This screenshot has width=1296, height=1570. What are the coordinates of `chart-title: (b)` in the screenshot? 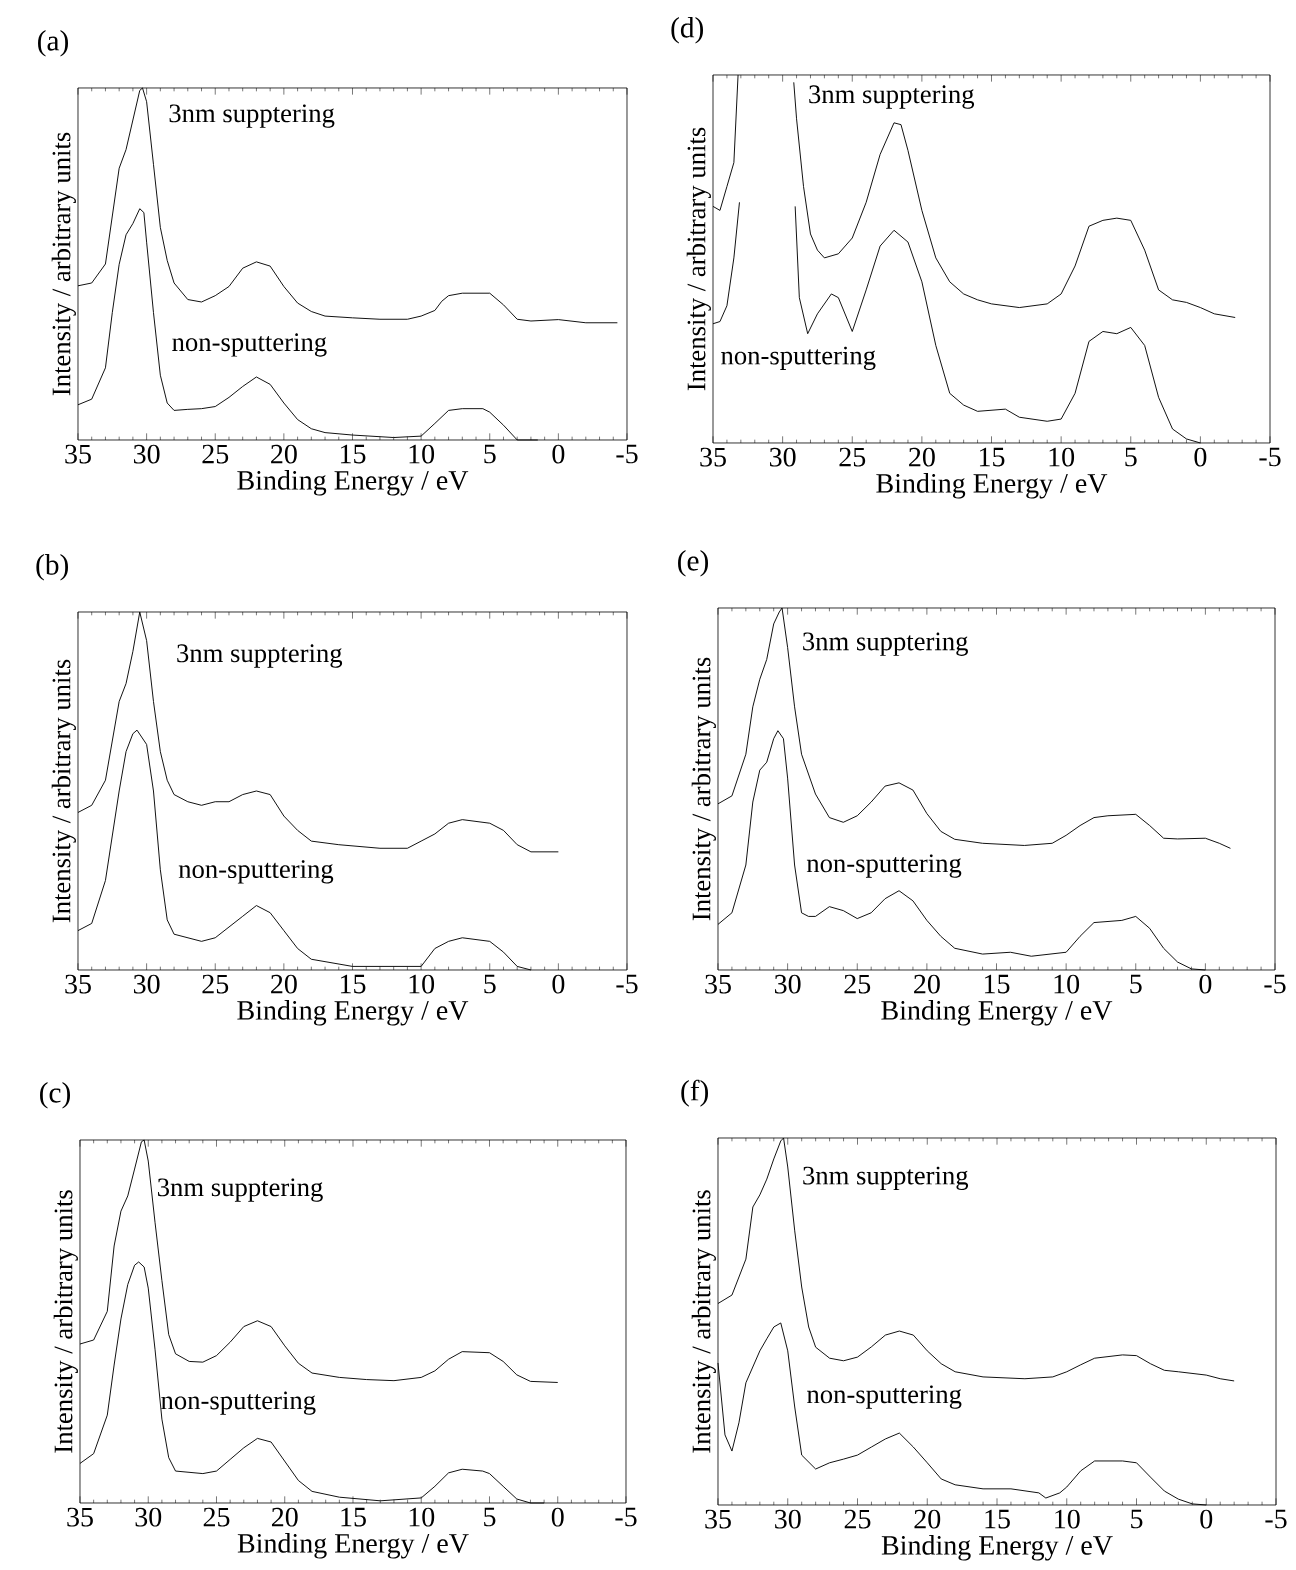 It's located at (52, 567).